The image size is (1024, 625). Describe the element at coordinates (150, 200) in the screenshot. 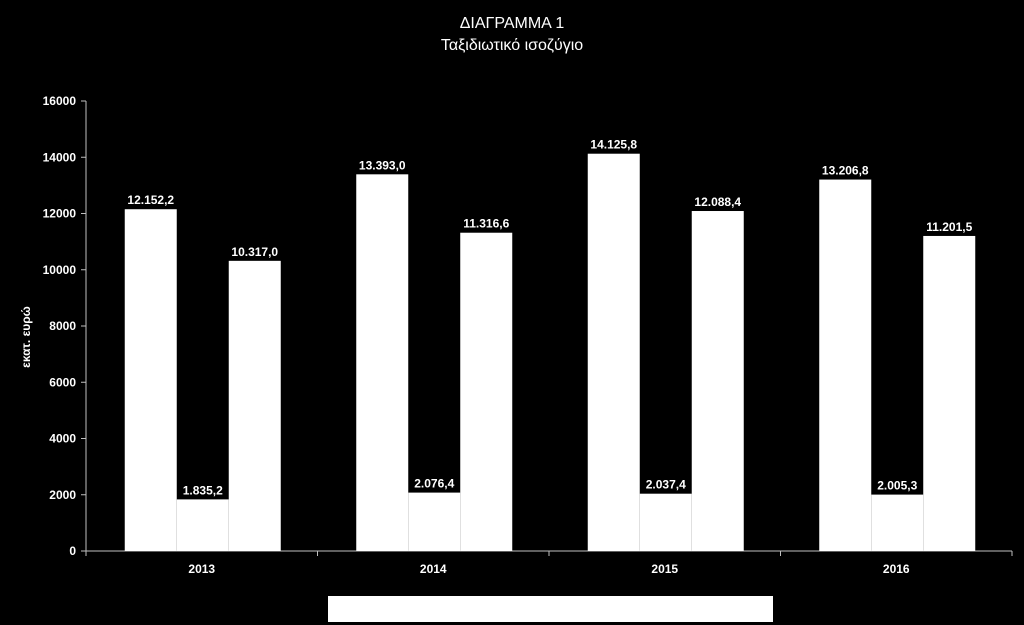

I see `bar-value-label: 12.152,2` at that location.